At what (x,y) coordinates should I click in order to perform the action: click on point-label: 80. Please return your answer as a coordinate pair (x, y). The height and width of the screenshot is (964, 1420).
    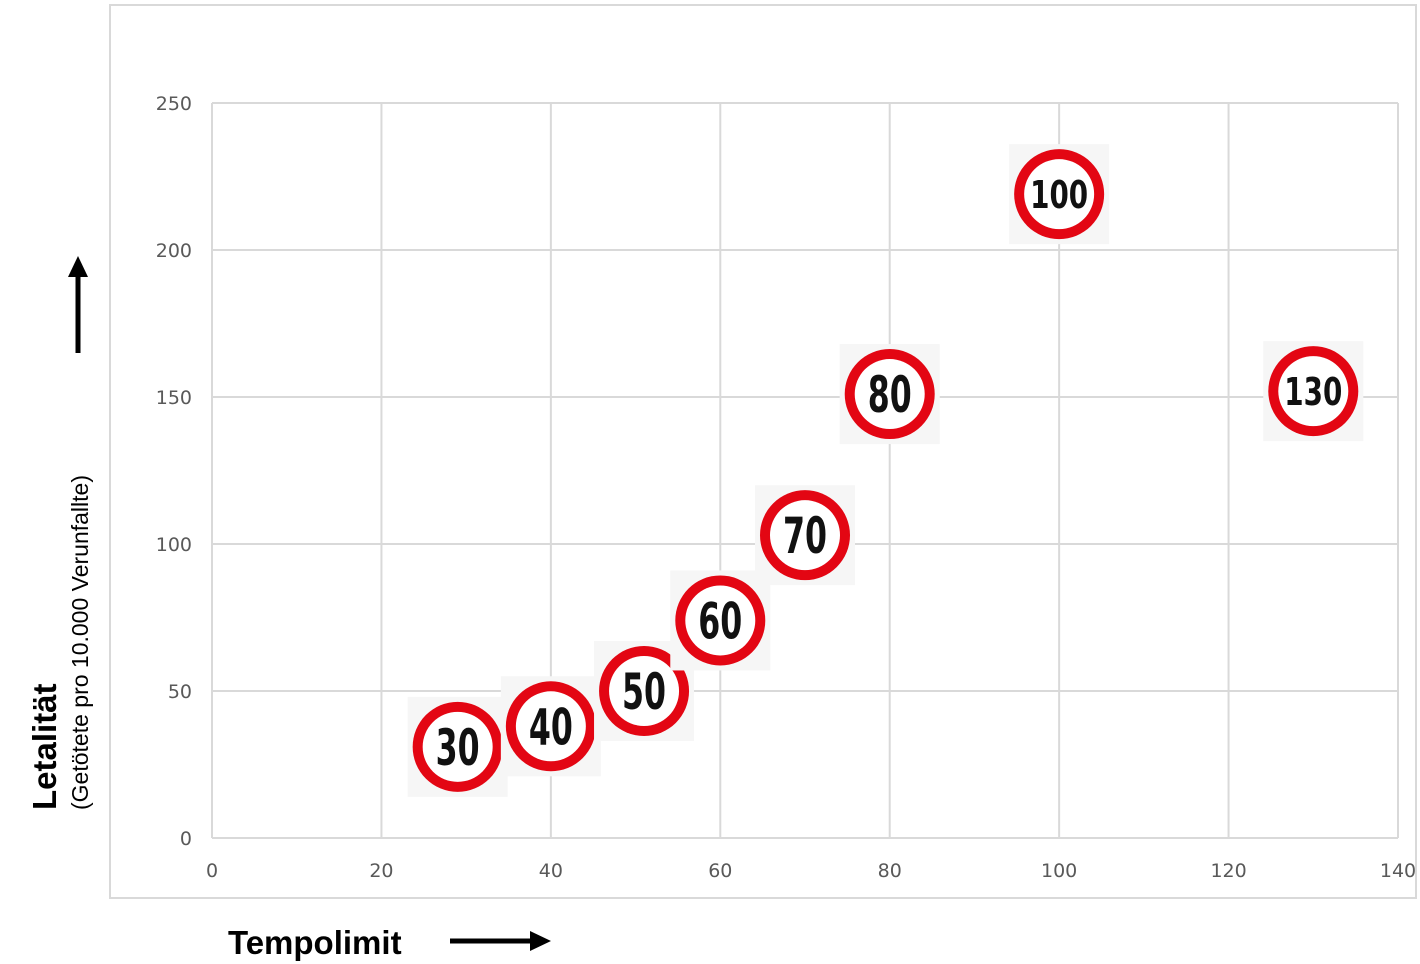
    Looking at the image, I should click on (890, 395).